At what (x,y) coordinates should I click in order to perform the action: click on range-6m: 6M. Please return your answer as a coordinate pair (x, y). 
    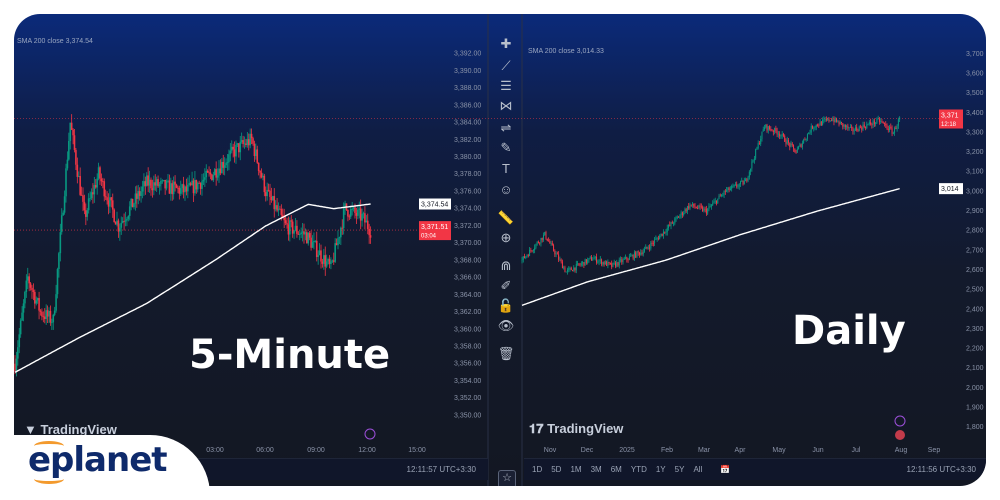
    Looking at the image, I should click on (616, 469).